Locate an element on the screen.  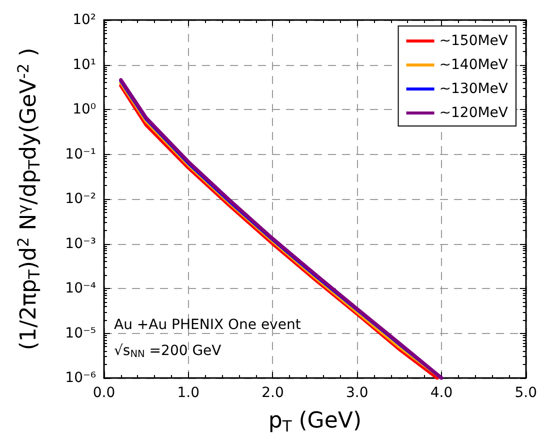
y-tick-label: 10⁻⁴ is located at coordinates (80, 288).